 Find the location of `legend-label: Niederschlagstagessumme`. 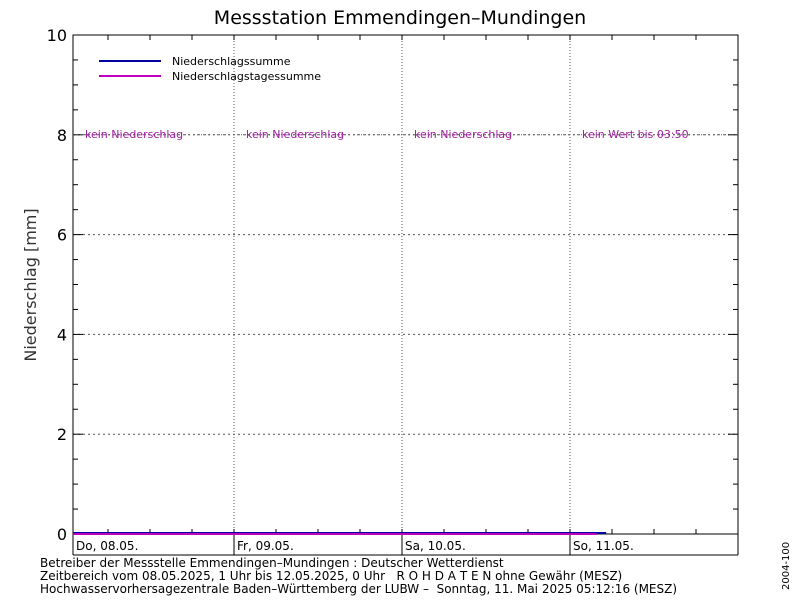

legend-label: Niederschlagstagessumme is located at coordinates (246, 76).